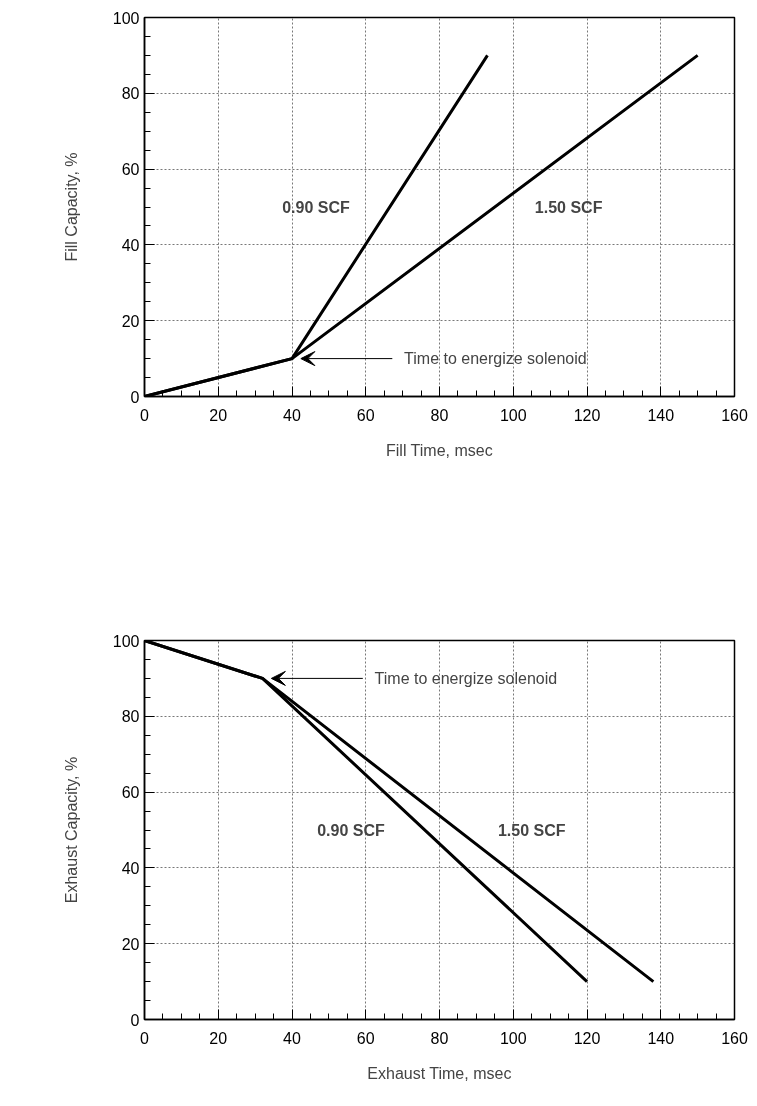  I want to click on x-axis-title: Fill Time, msec, so click(439, 450).